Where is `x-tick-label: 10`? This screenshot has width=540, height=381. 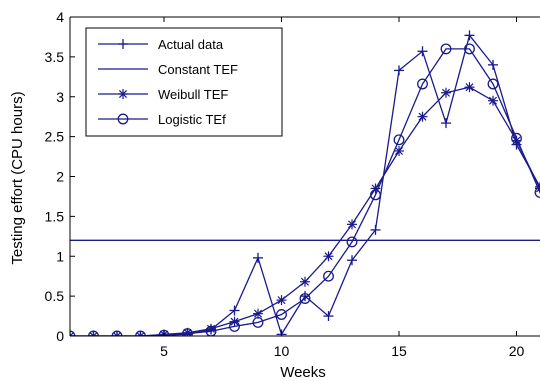 x-tick-label: 10 is located at coordinates (282, 351).